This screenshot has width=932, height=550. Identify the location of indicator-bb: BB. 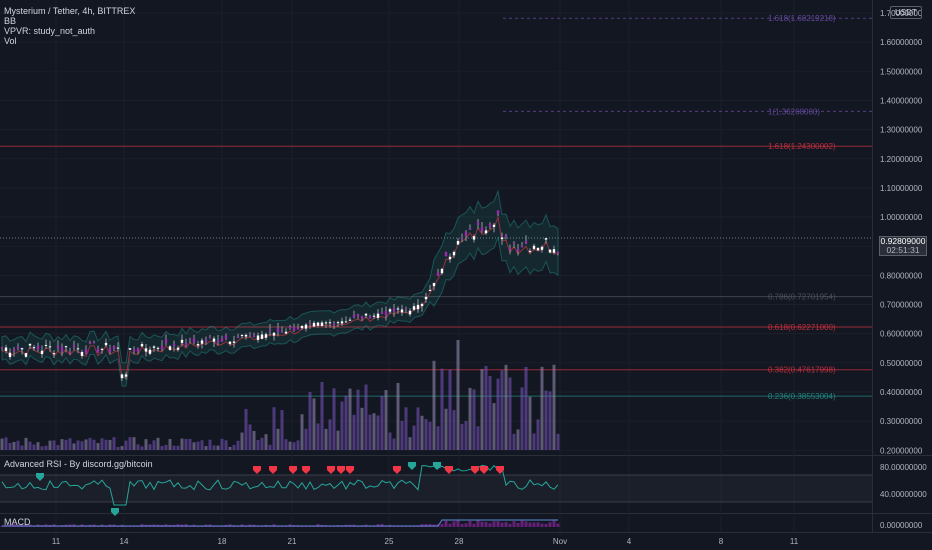
(10, 21).